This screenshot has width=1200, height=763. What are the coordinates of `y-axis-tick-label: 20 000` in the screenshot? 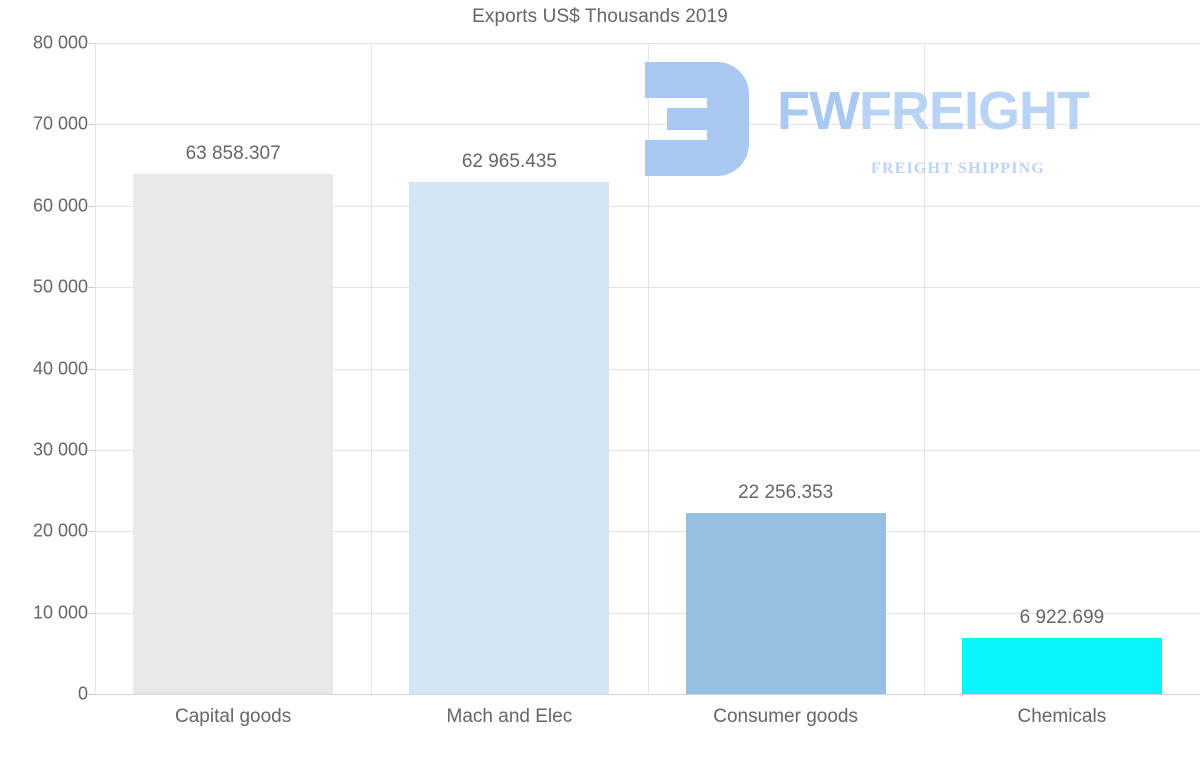 It's located at (60, 530).